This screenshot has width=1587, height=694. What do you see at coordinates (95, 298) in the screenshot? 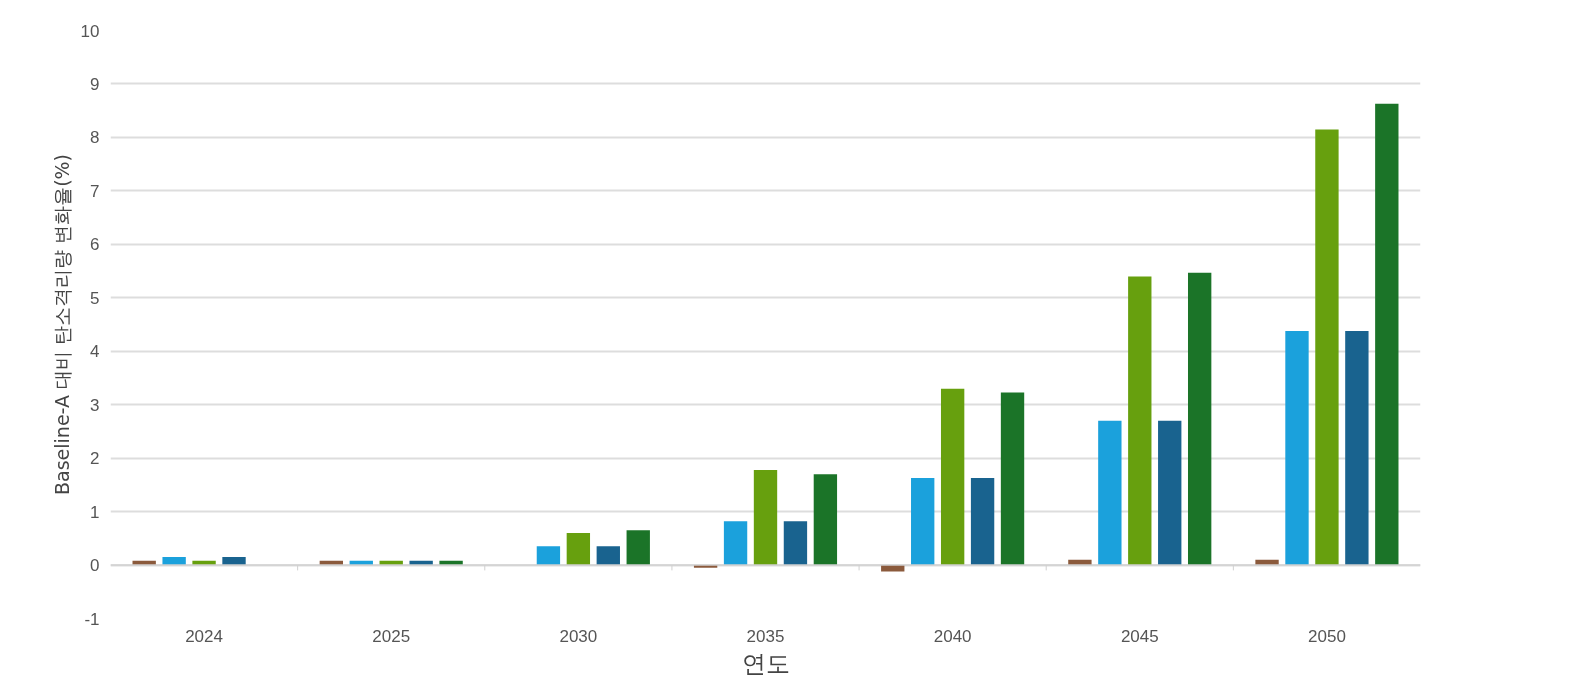
I see `y-tick-label: 5` at bounding box center [95, 298].